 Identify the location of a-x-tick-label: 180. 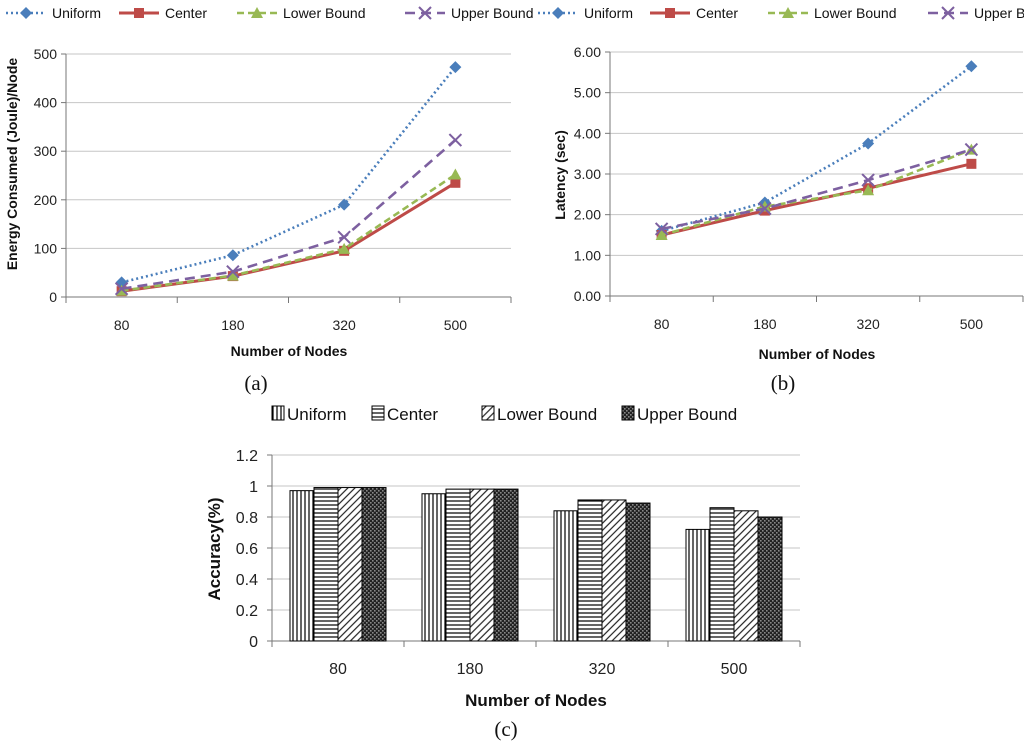
(233, 325).